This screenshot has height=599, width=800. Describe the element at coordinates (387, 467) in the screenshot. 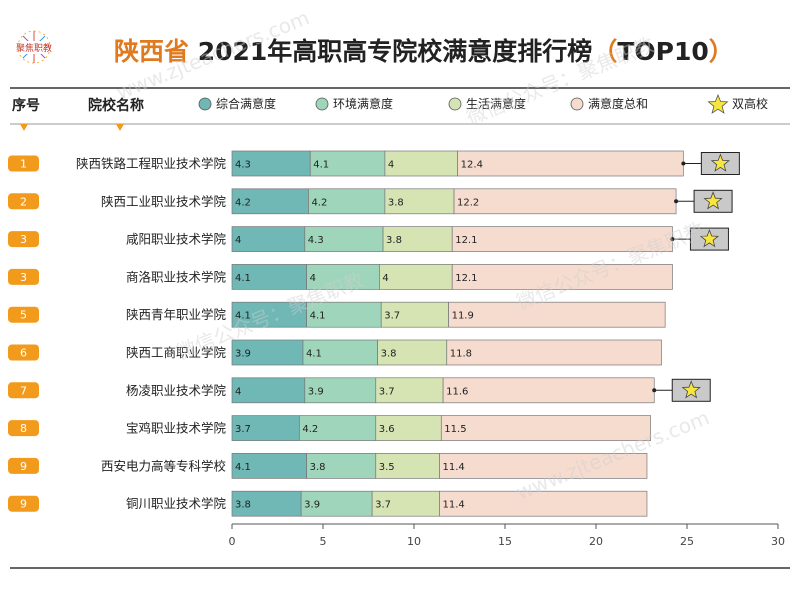

I see `value-label-life: 3.5` at that location.